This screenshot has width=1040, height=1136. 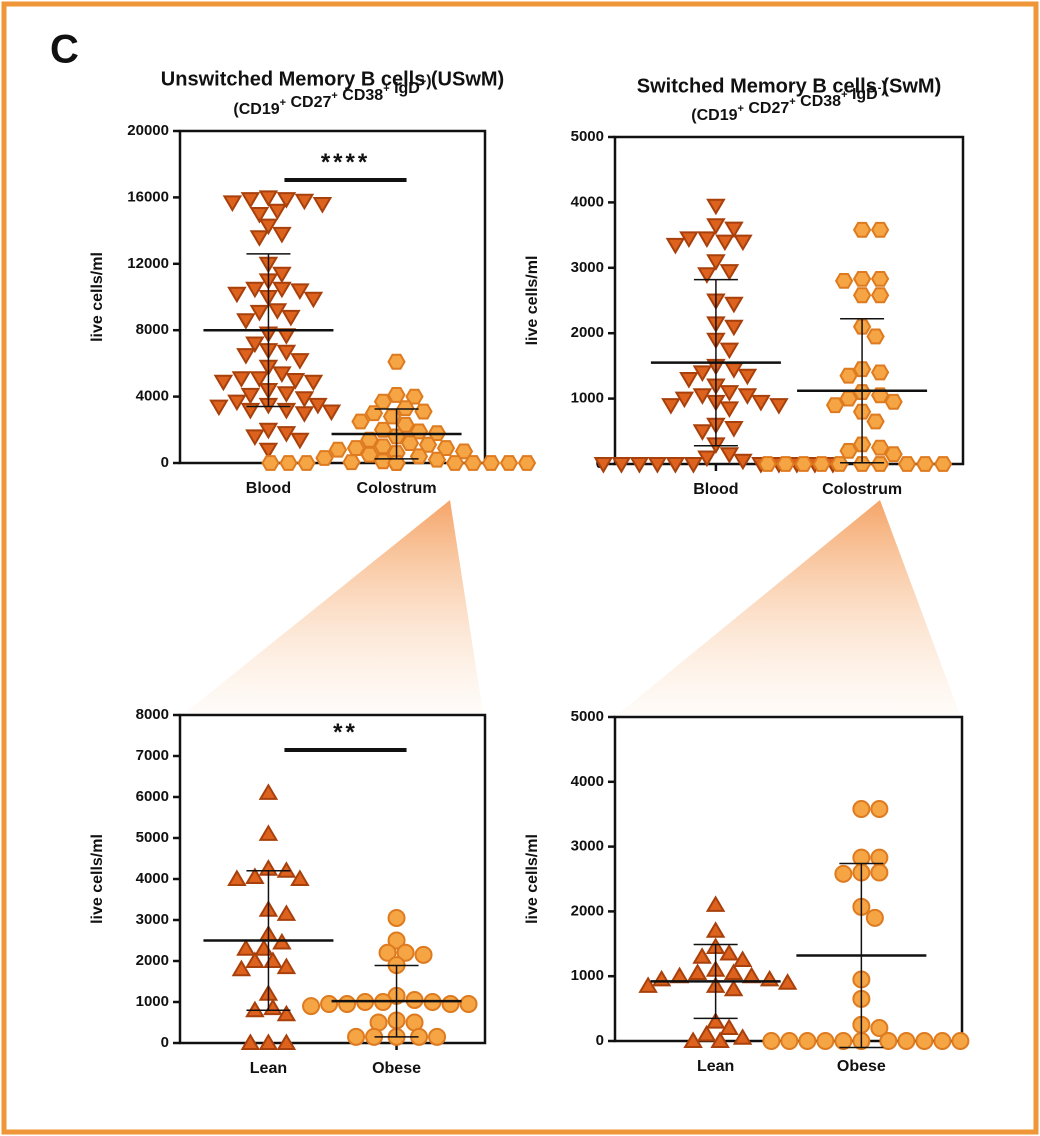 What do you see at coordinates (148, 130) in the screenshot?
I see `y-tick-label: 20000` at bounding box center [148, 130].